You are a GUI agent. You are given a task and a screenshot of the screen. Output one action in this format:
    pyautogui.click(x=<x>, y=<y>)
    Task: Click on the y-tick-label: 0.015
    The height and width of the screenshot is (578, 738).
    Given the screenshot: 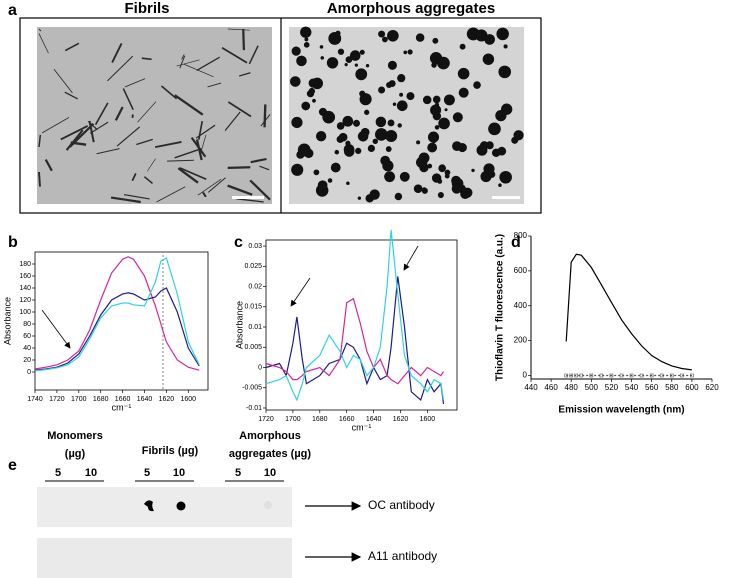 What is the action you would take?
    pyautogui.click(x=253, y=307)
    